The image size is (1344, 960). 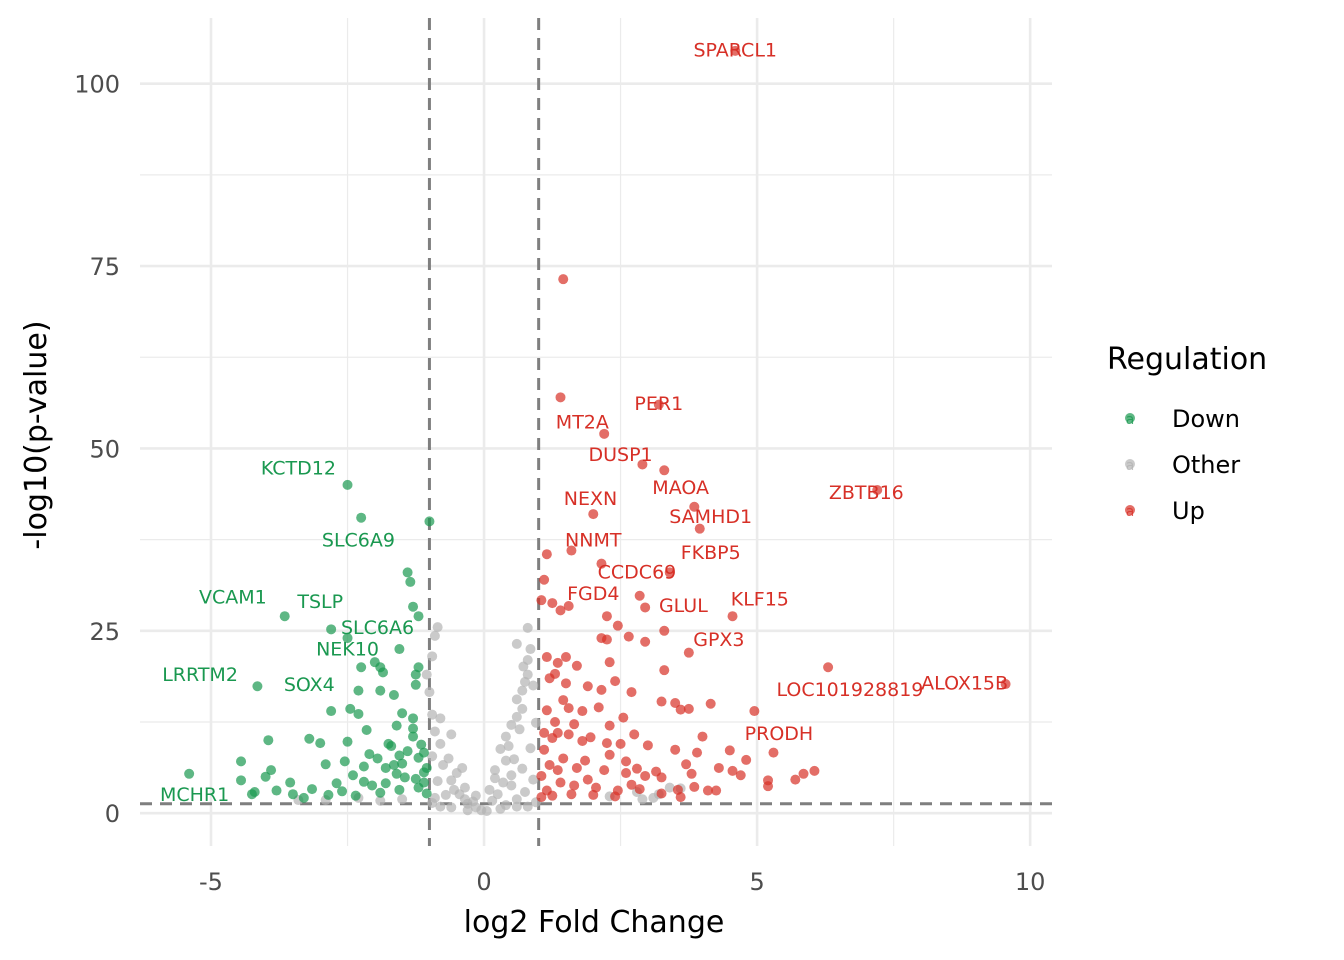 What do you see at coordinates (593, 541) in the screenshot?
I see `gene-label: NNMT` at bounding box center [593, 541].